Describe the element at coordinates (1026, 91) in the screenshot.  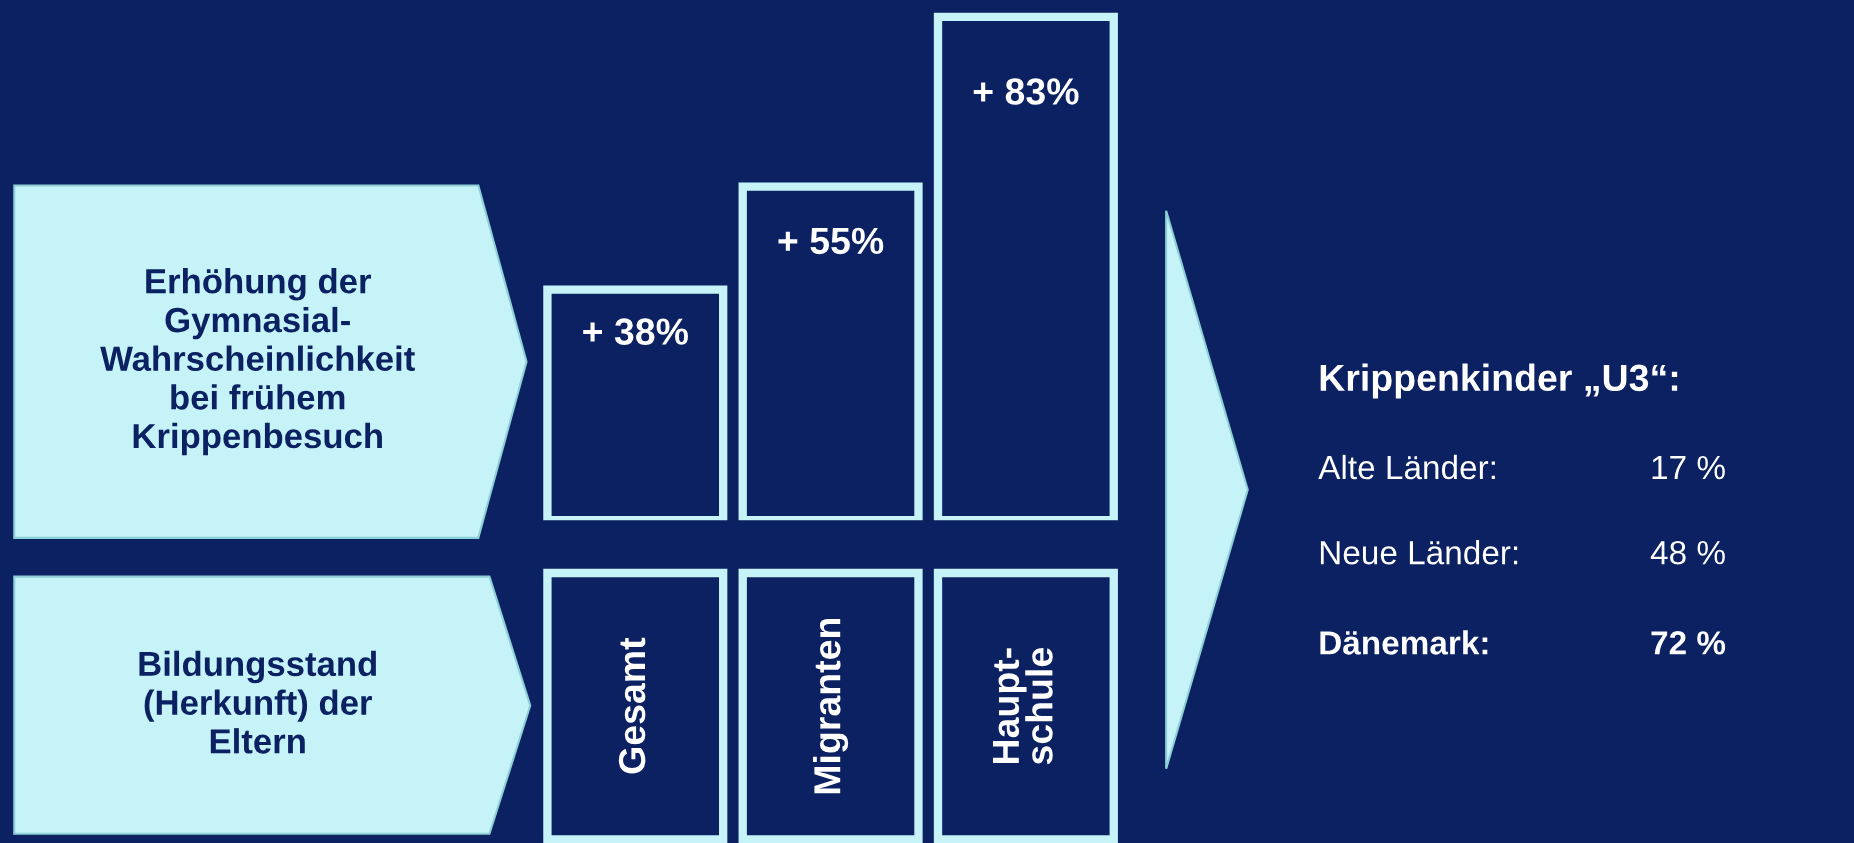
I see `data-label: + 83%` at that location.